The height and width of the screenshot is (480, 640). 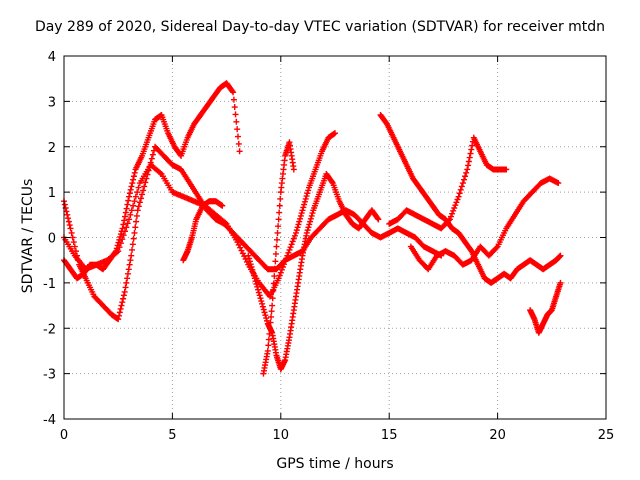 I want to click on x-axis-label: GPS time / hours, so click(x=335, y=464).